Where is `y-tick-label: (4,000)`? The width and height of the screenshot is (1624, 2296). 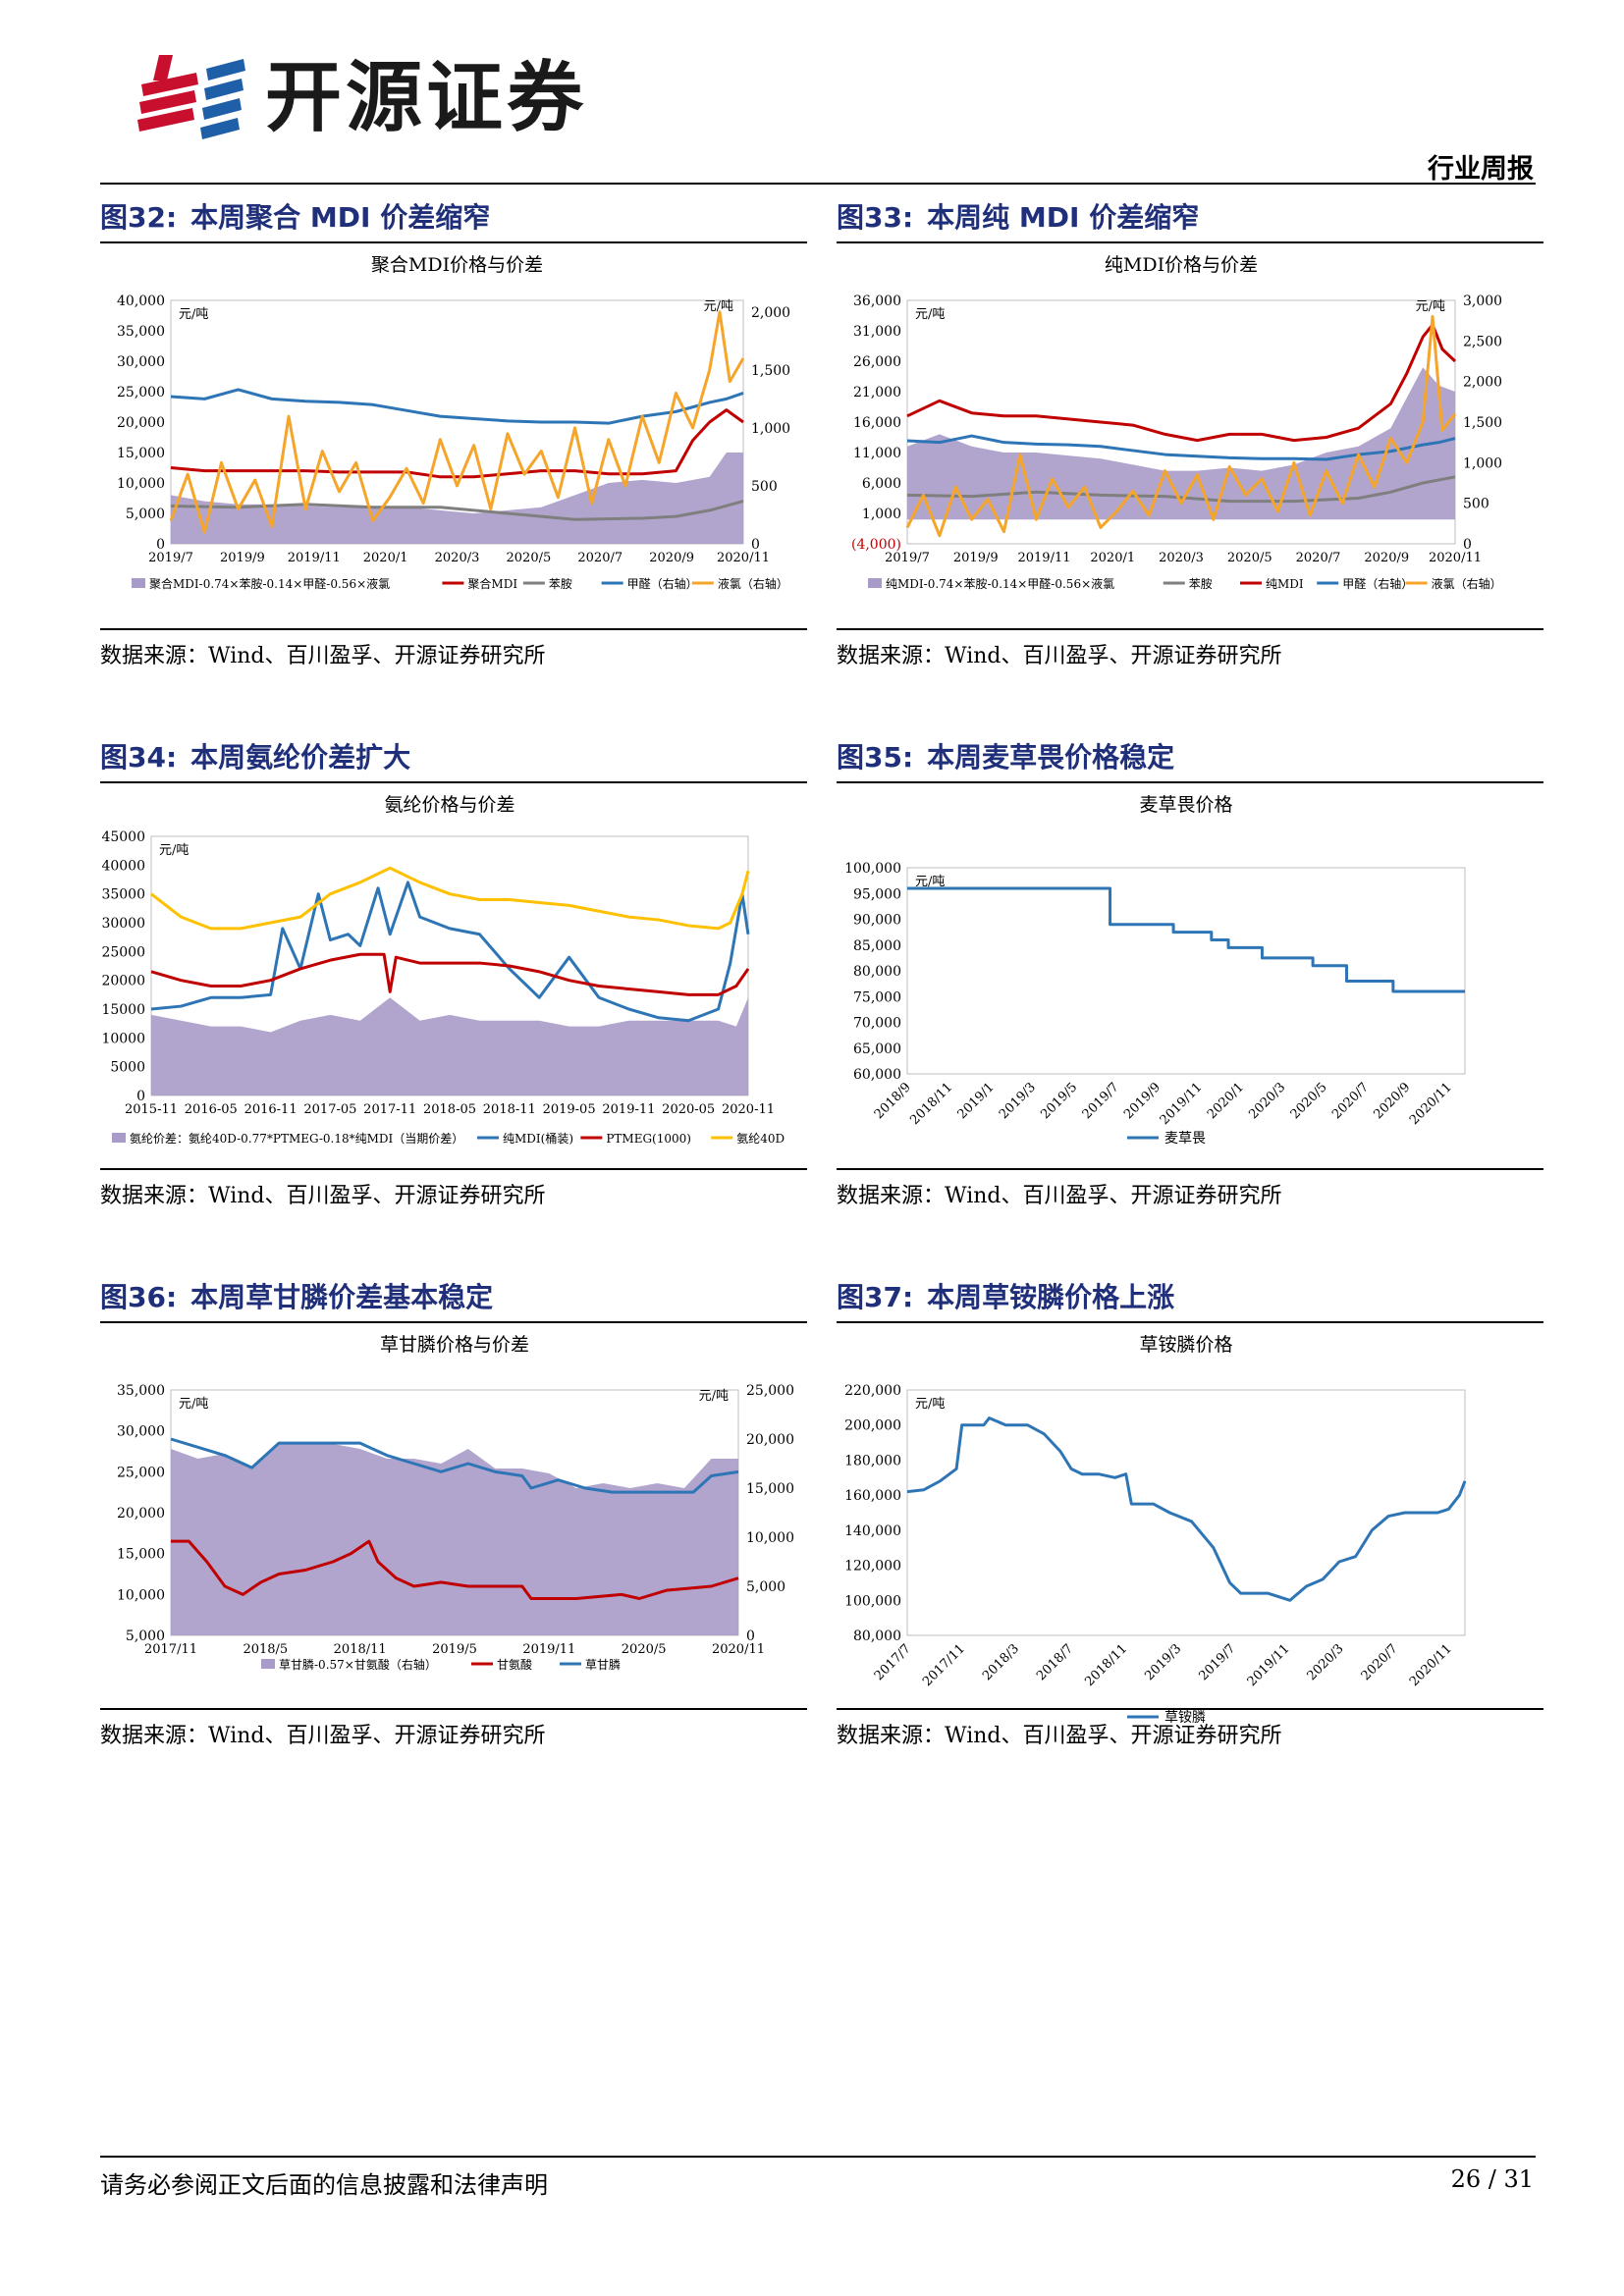
y-tick-label: (4,000) is located at coordinates (876, 545).